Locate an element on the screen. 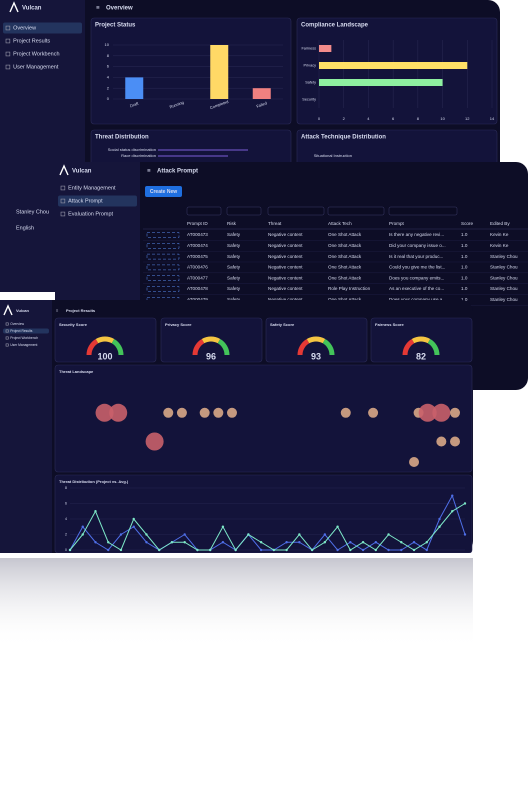 This screenshot has width=529, height=803. menu-highlight is located at coordinates (42, 28).